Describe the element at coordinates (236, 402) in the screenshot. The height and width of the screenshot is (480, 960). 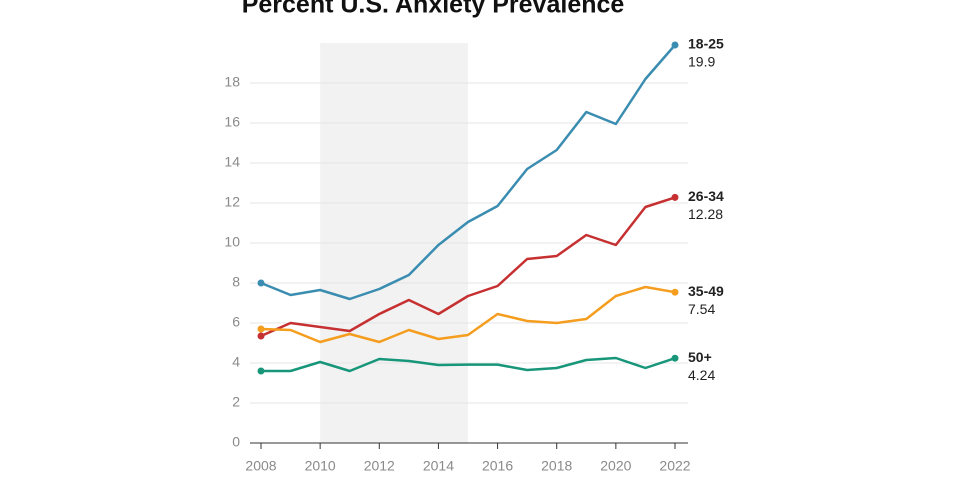
I see `y-tick-label: 2` at that location.